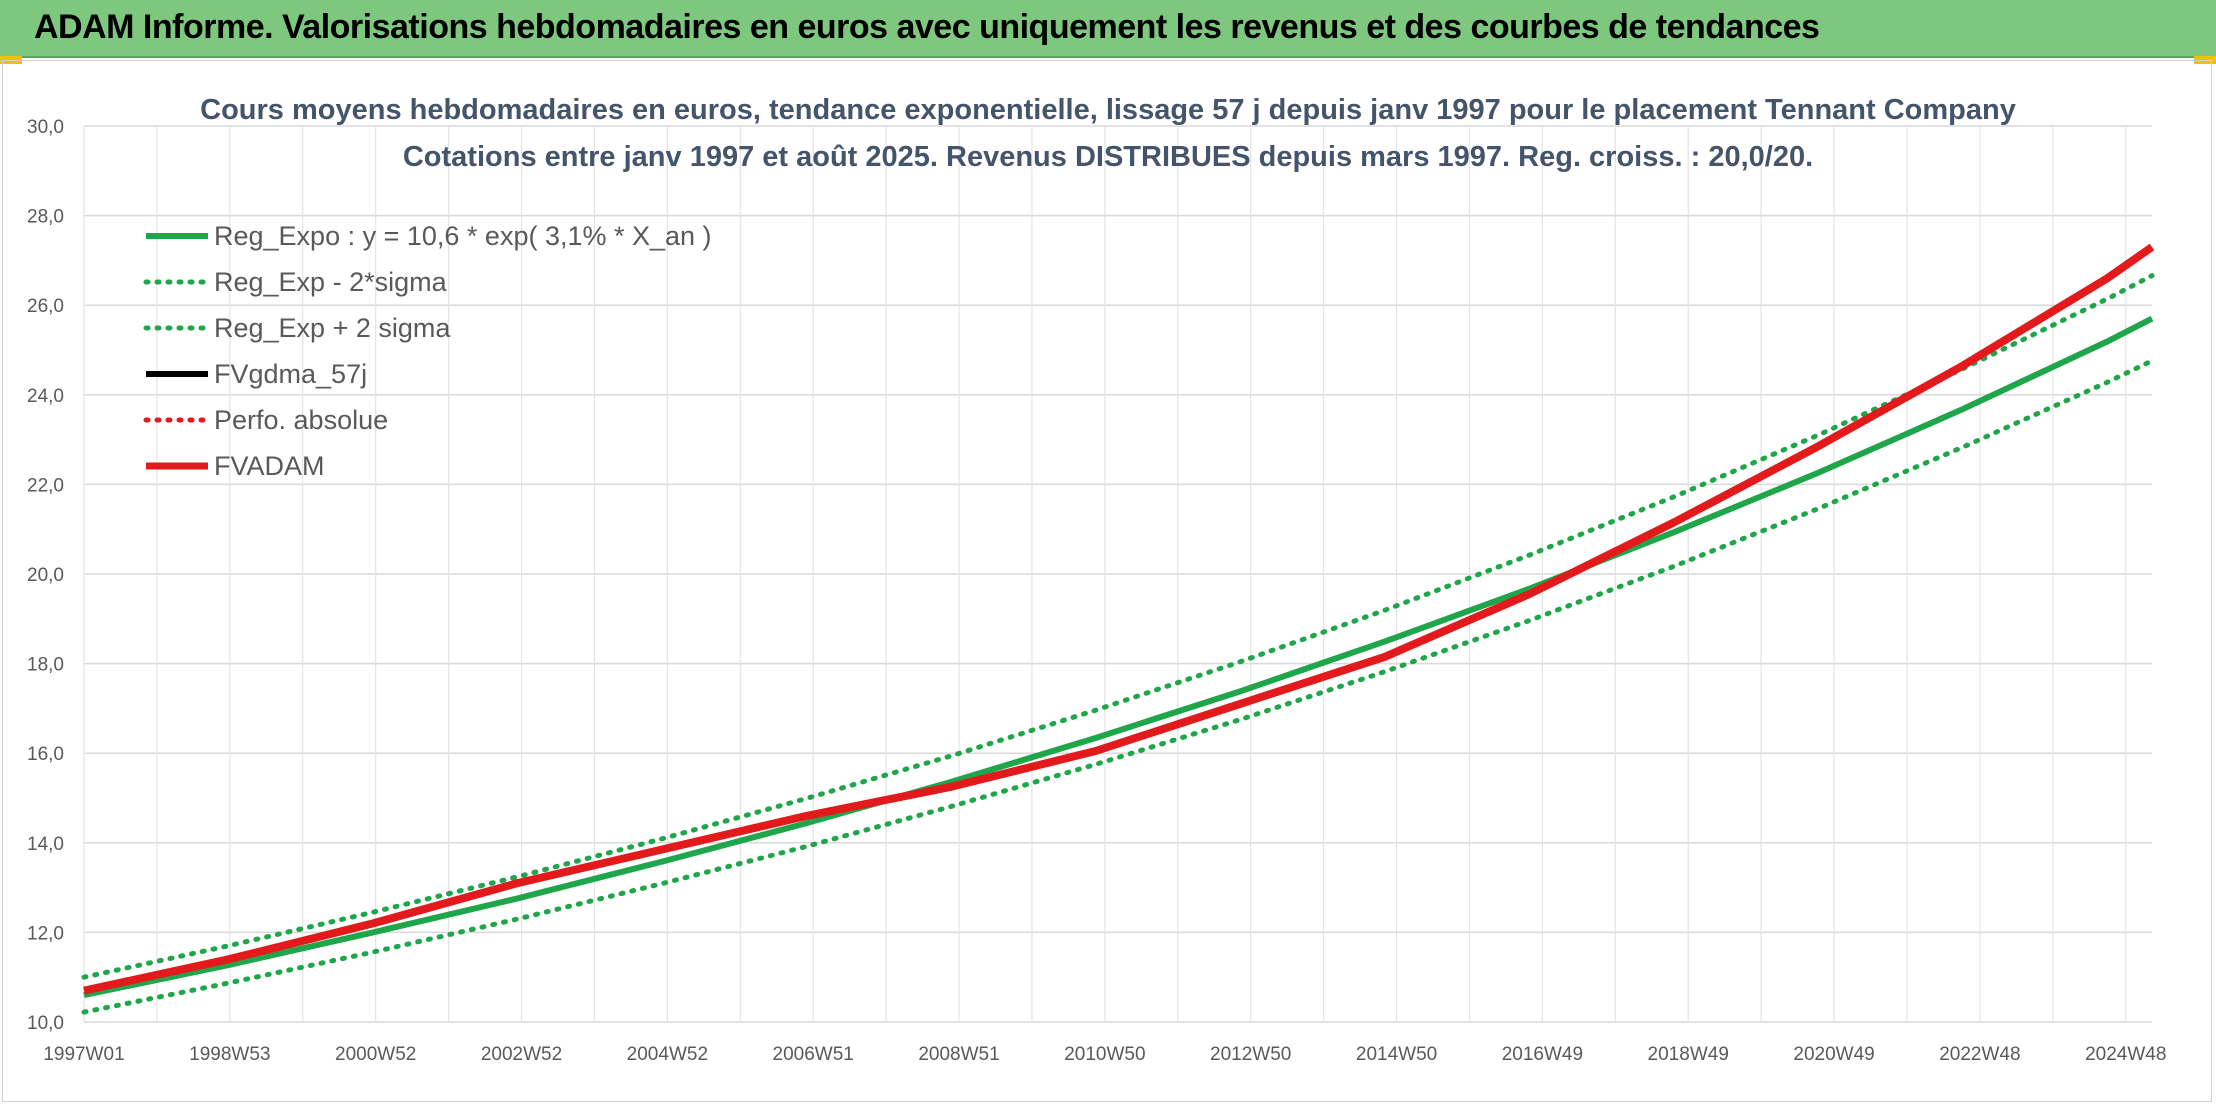 The height and width of the screenshot is (1106, 2216). Describe the element at coordinates (1396, 1054) in the screenshot. I see `x-tick-label: 2014W50` at that location.